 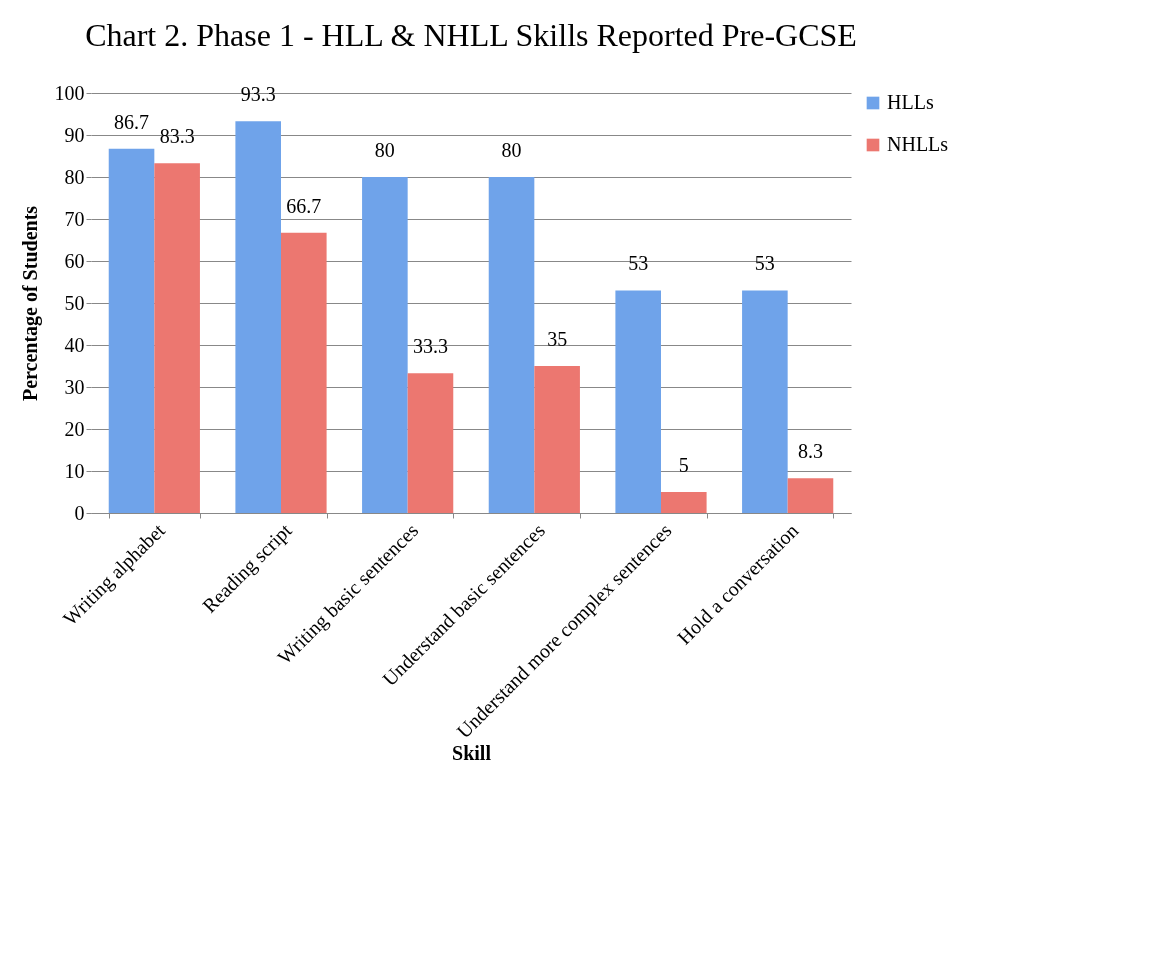 I want to click on legend-label: HLLs, so click(x=910, y=102).